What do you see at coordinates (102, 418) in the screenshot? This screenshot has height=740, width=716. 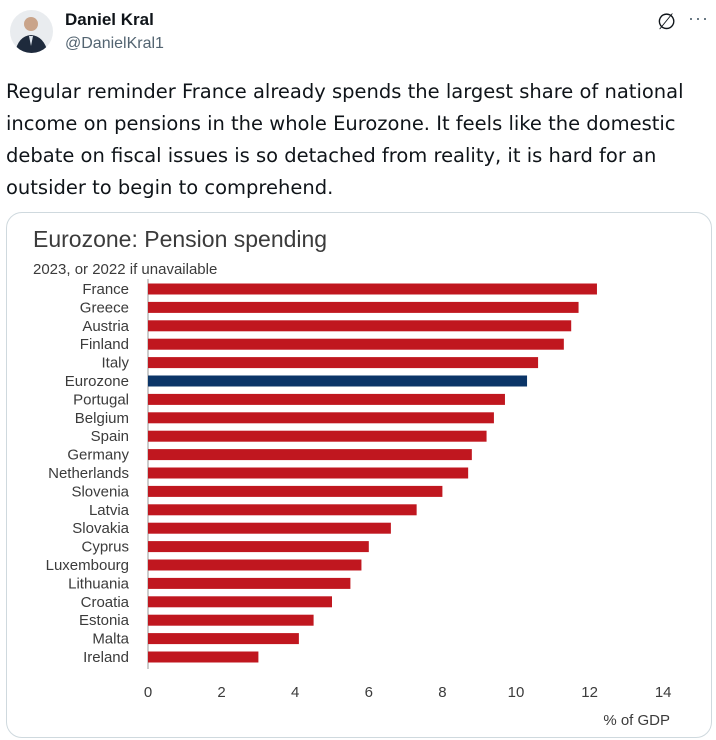 I see `category-label: Belgium` at bounding box center [102, 418].